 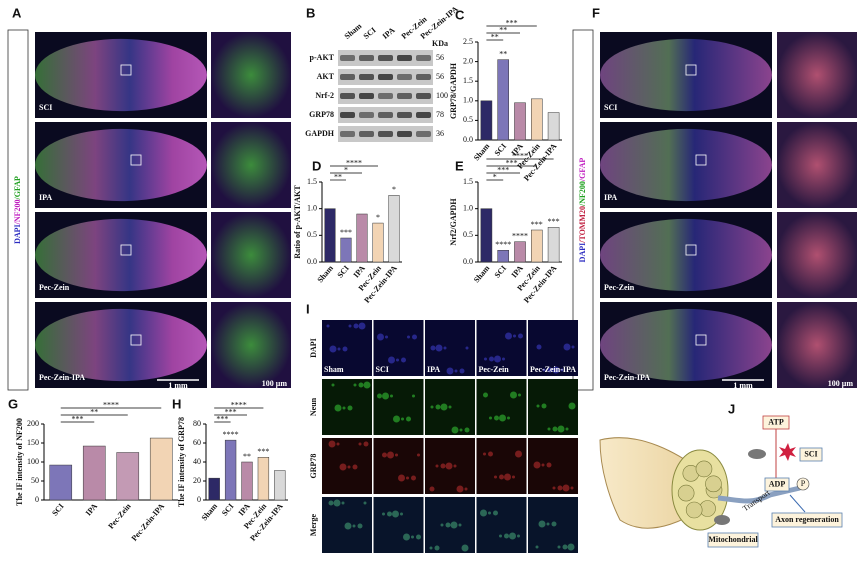 I want to click on column-label: IPA, so click(x=433, y=369).